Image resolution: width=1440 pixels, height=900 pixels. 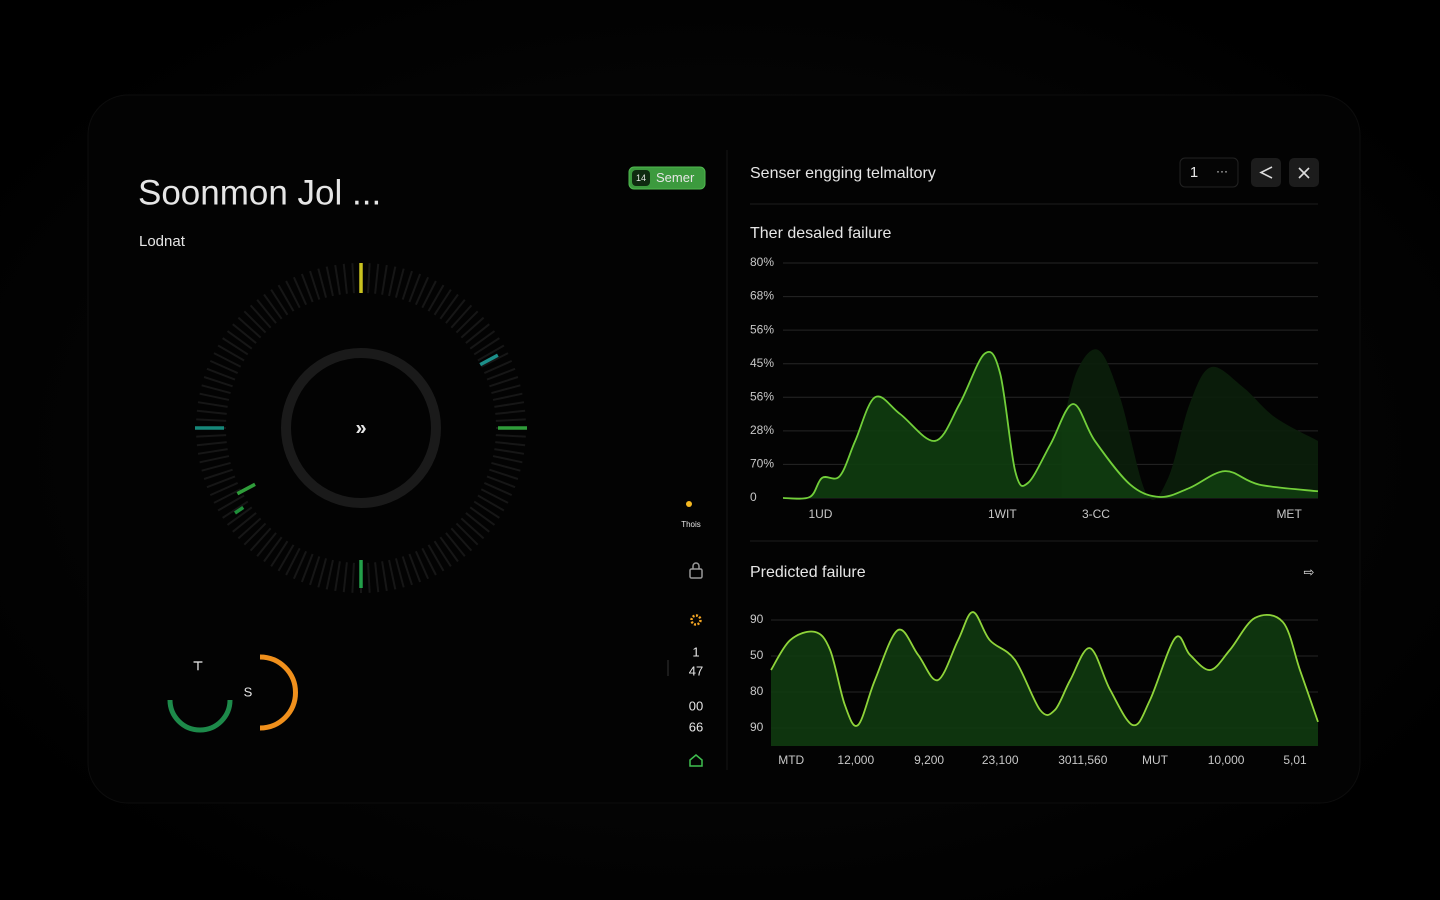 I want to click on lock-icon, so click(x=696, y=570).